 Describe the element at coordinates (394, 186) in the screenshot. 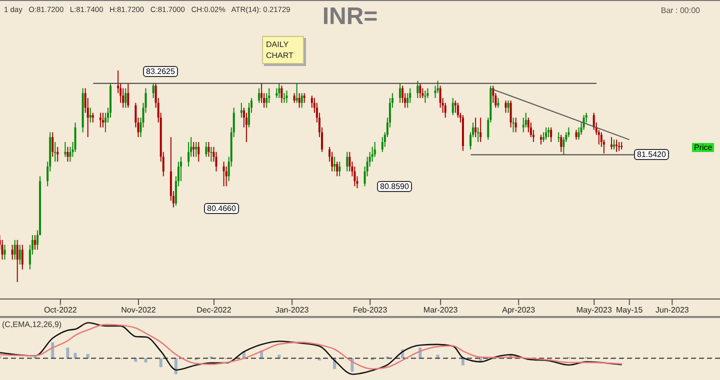

I see `annotation: 80.8590` at that location.